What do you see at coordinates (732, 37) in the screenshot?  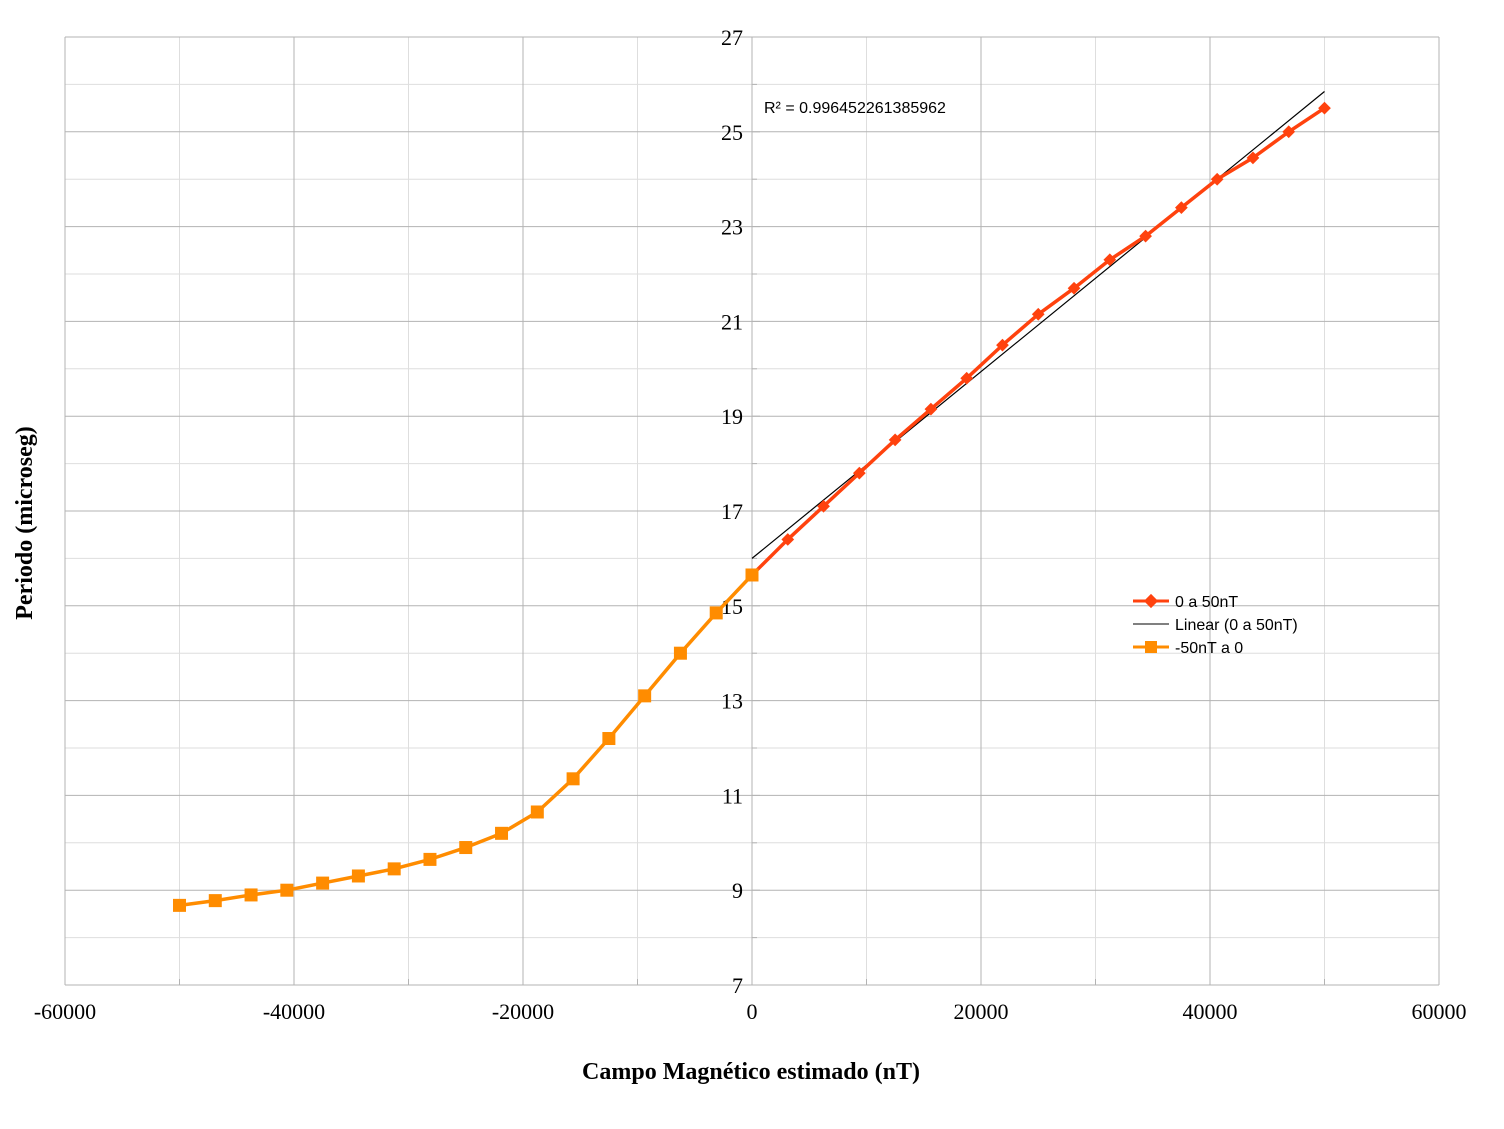 I see `y-tick-label: 27` at bounding box center [732, 37].